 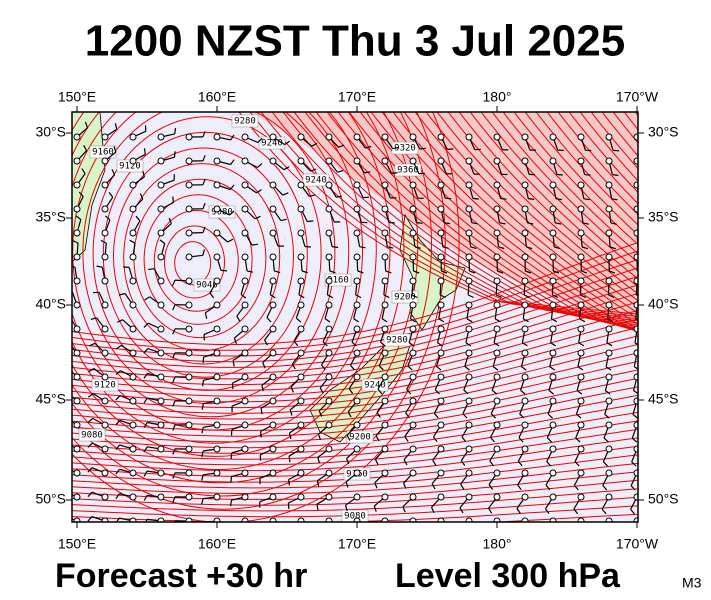 I want to click on lon-label: 170°E, so click(x=357, y=544).